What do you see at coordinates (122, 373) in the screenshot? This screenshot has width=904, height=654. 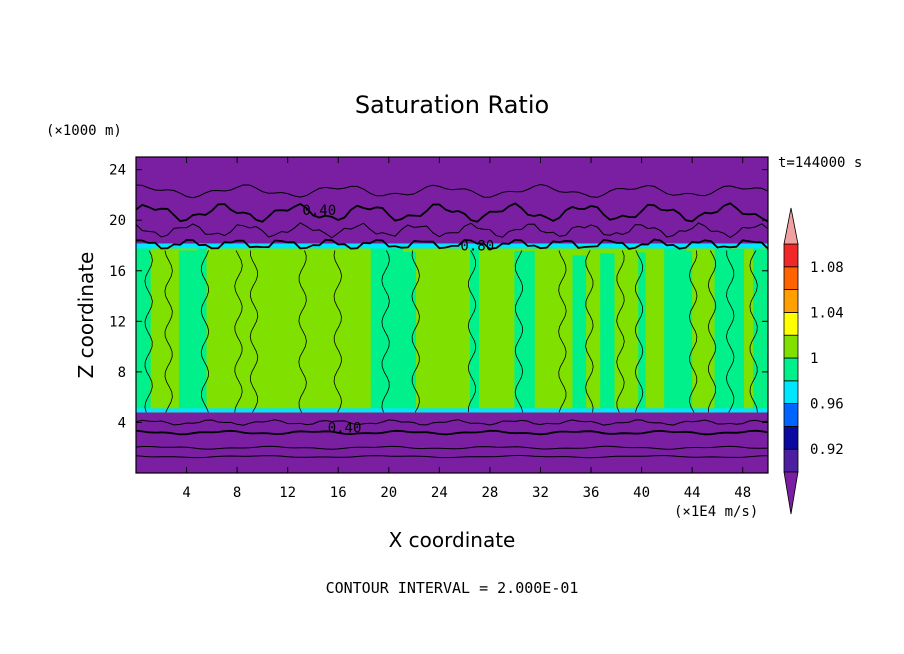 I see `y-tick-label-8: 8` at bounding box center [122, 373].